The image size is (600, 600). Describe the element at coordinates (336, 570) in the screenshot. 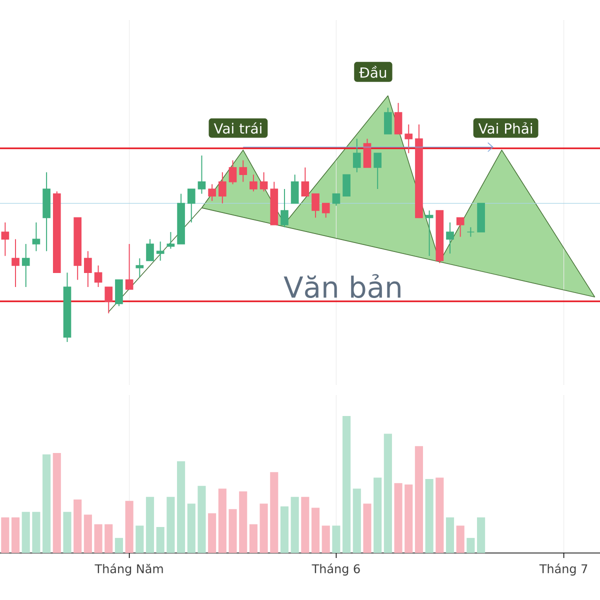

I see `x-tick-label: Tháng 6` at that location.